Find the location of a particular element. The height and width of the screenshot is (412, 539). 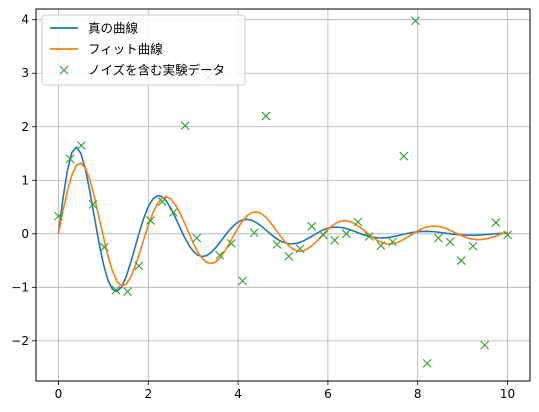

x-tick-label: 8 is located at coordinates (418, 394).